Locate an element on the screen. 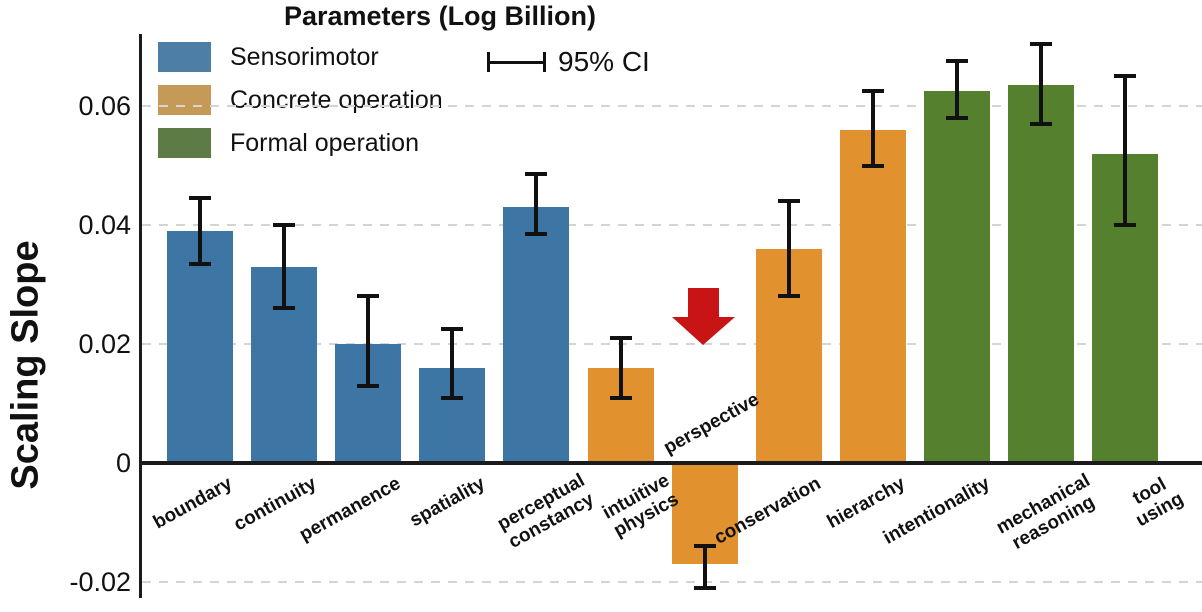  y-tick-label: 0.04 is located at coordinates (104, 225).